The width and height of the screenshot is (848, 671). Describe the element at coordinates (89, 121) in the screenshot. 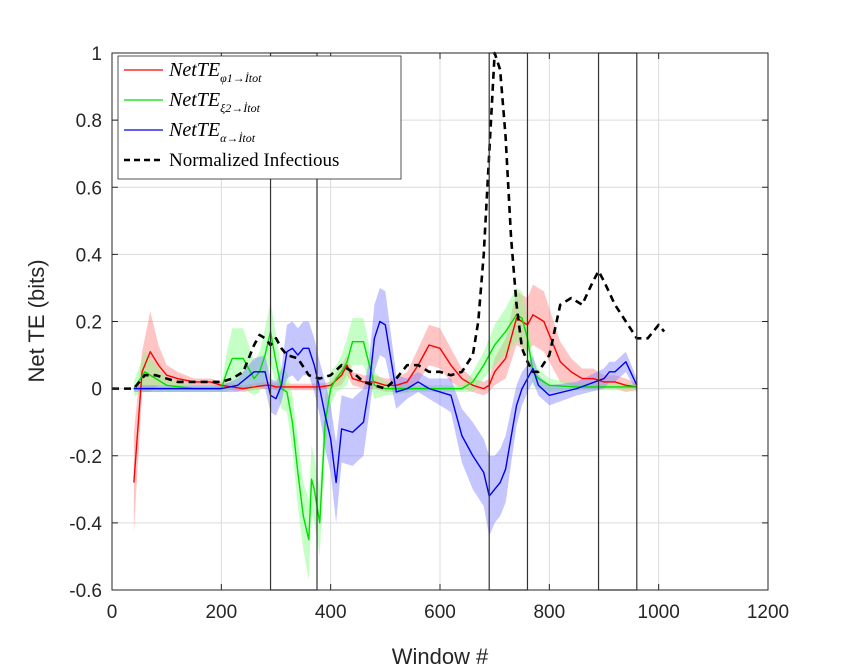

I see `y-tick-label: 0.8` at that location.